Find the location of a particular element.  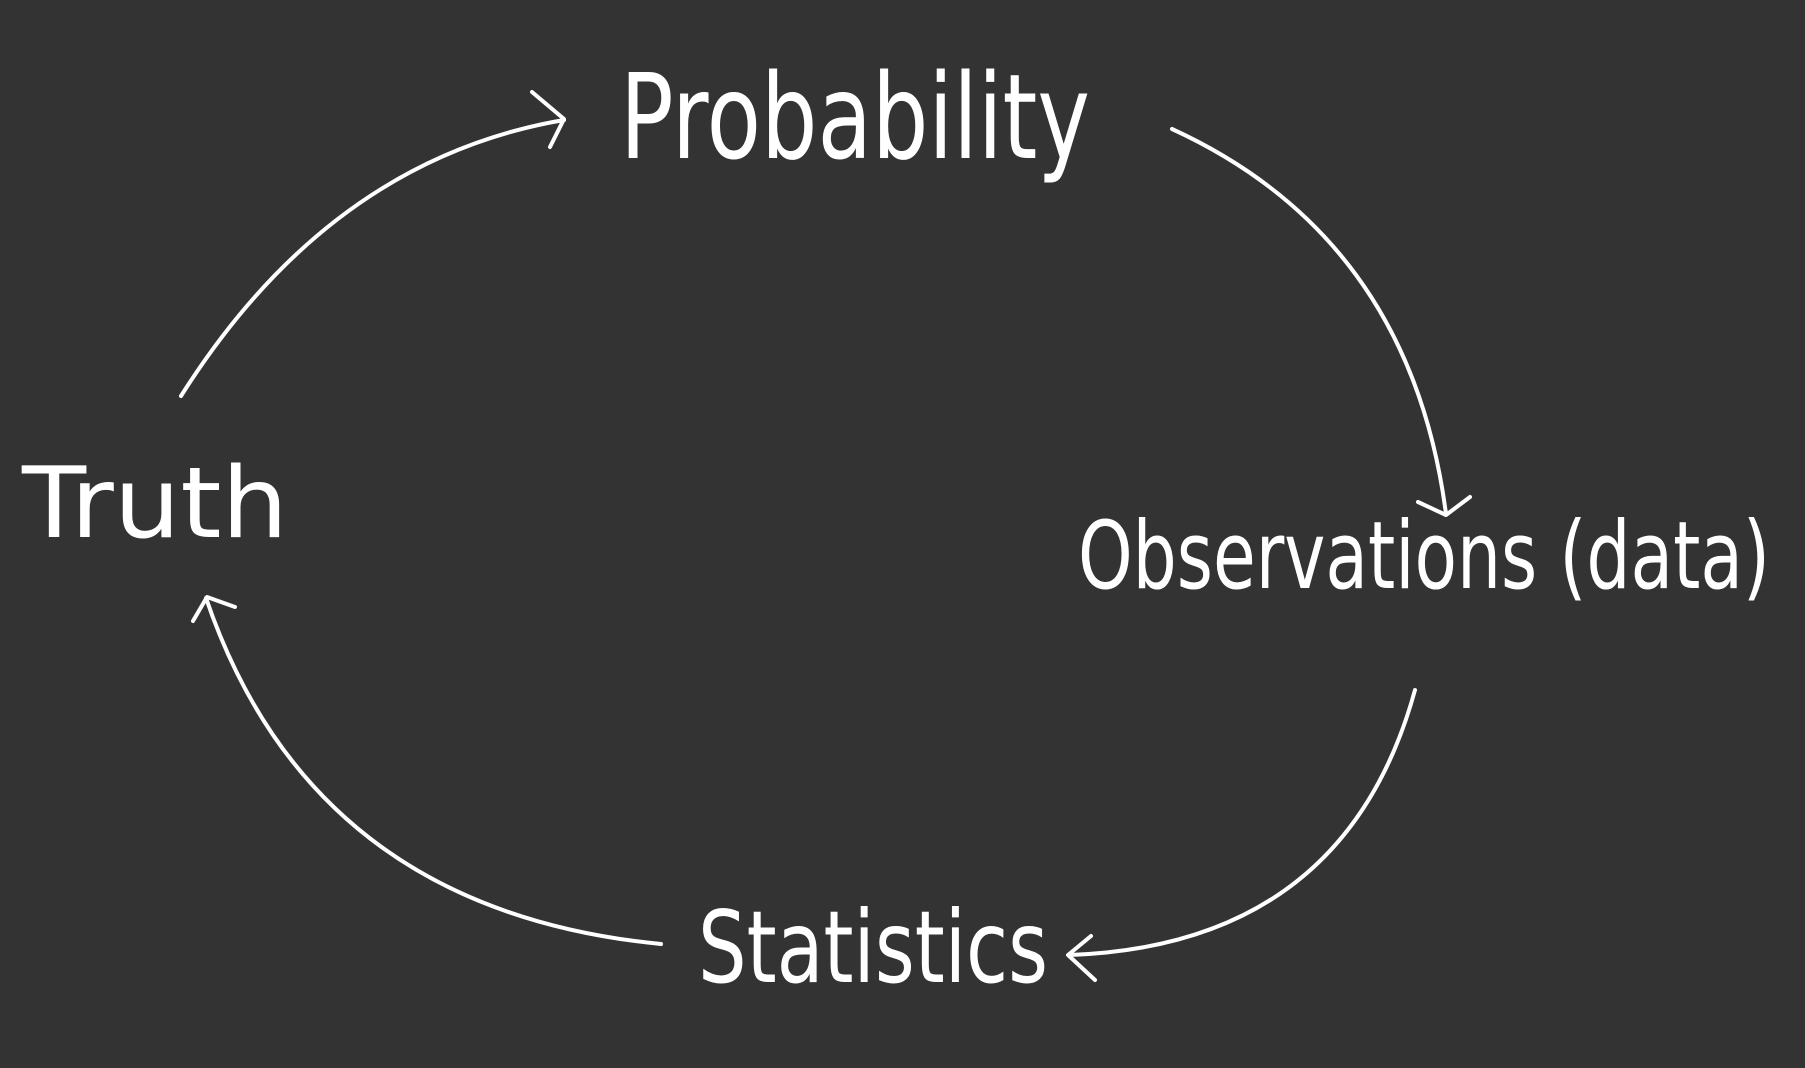

edge-probability-to-observations is located at coordinates (1321, 322).